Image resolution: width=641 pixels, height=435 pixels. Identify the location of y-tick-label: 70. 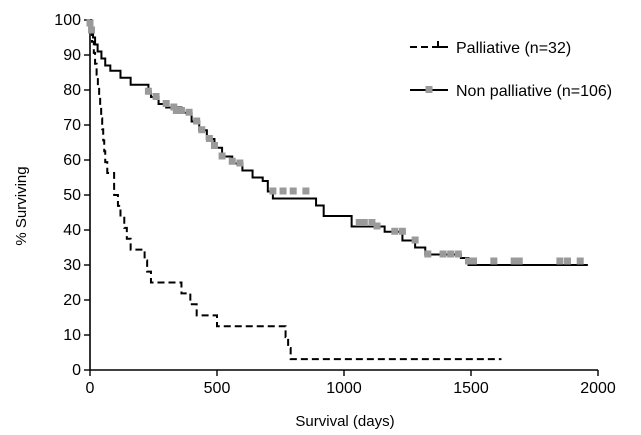
(72, 125).